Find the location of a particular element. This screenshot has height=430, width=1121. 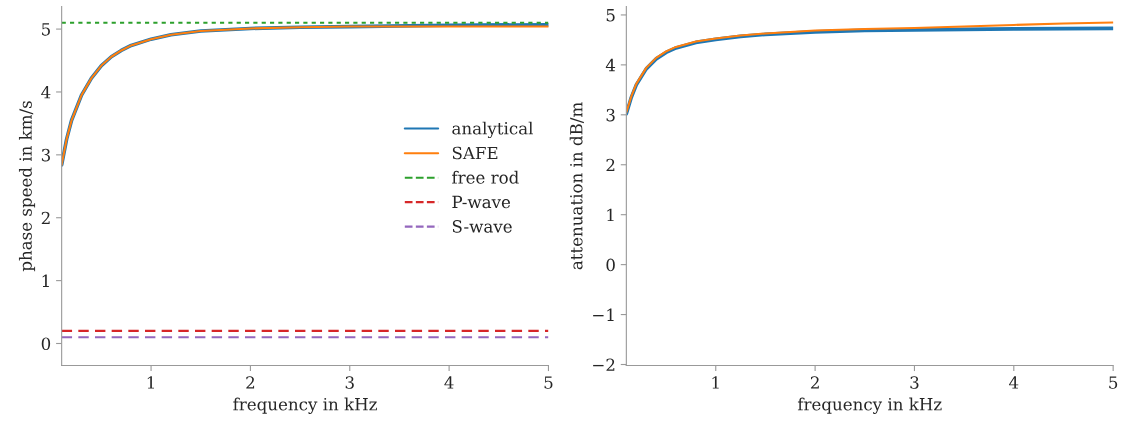

legend-label: S-wave is located at coordinates (482, 226).